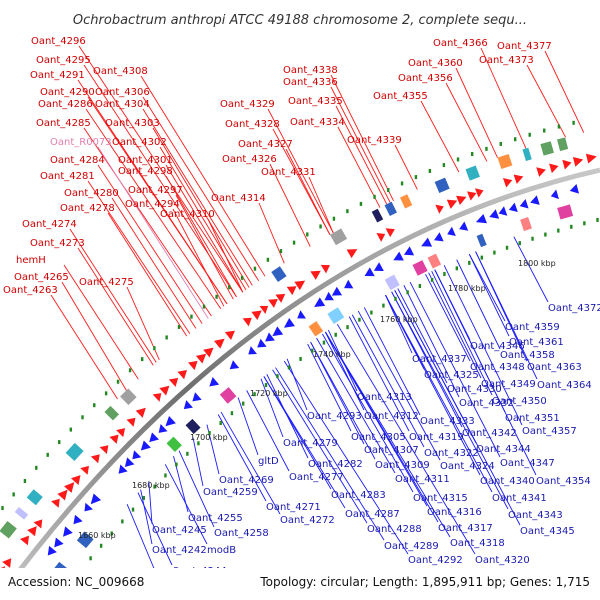 This screenshot has width=600, height=600. What do you see at coordinates (87, 208) in the screenshot?
I see `forward-gene-label: Oant_4278` at bounding box center [87, 208].